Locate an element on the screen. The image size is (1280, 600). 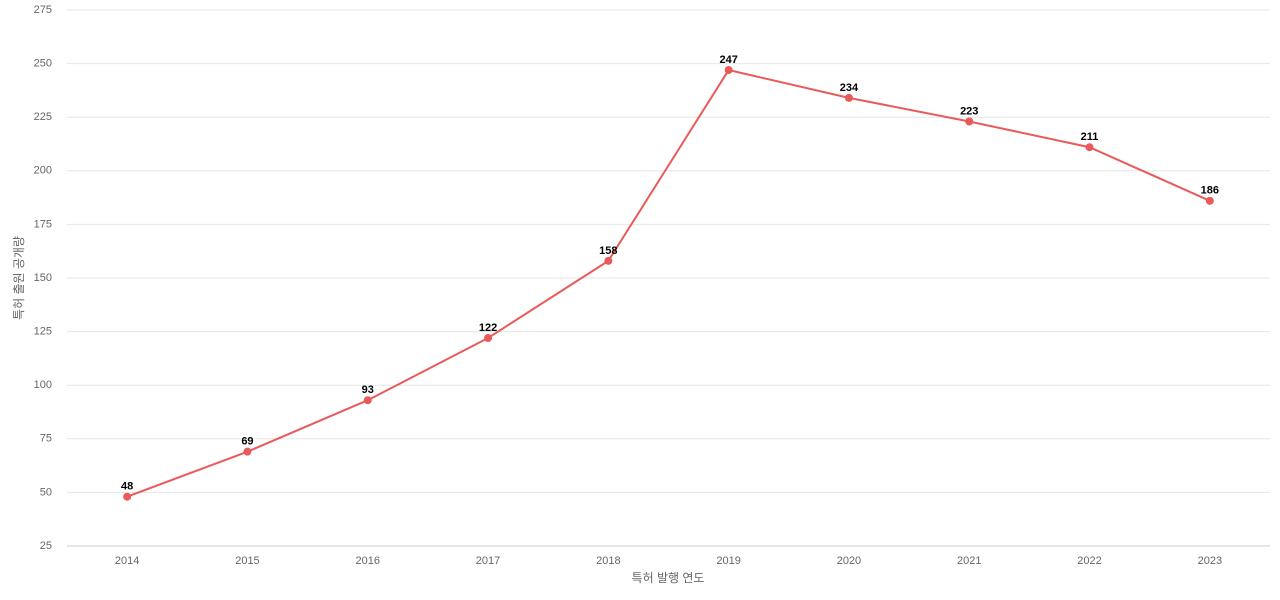
y-tick-label: 175 is located at coordinates (43, 224).